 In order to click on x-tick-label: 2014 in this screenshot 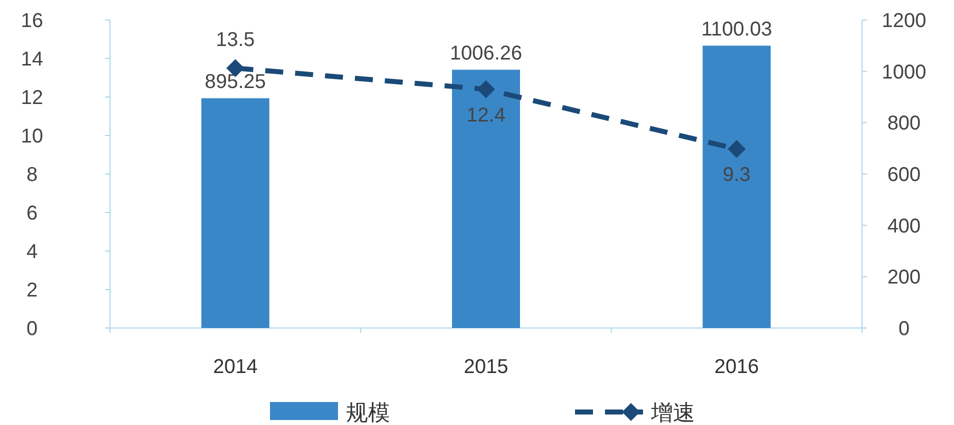, I will do `click(235, 367)`.